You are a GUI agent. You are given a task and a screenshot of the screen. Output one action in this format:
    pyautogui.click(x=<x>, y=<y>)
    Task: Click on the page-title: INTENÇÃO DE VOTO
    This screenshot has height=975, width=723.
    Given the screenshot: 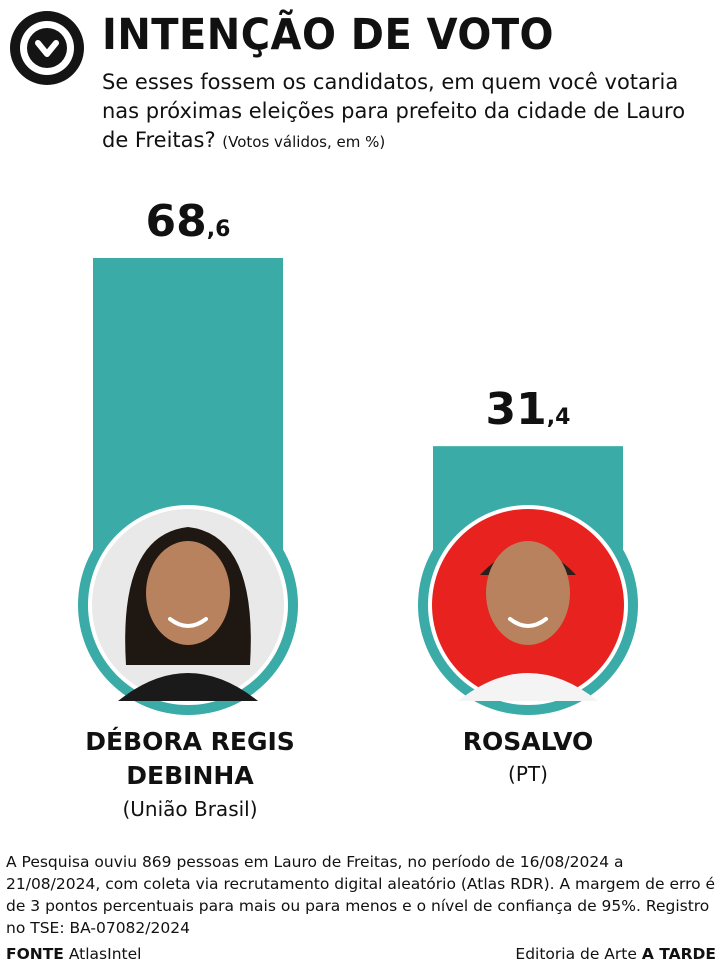 What is the action you would take?
    pyautogui.click(x=328, y=35)
    